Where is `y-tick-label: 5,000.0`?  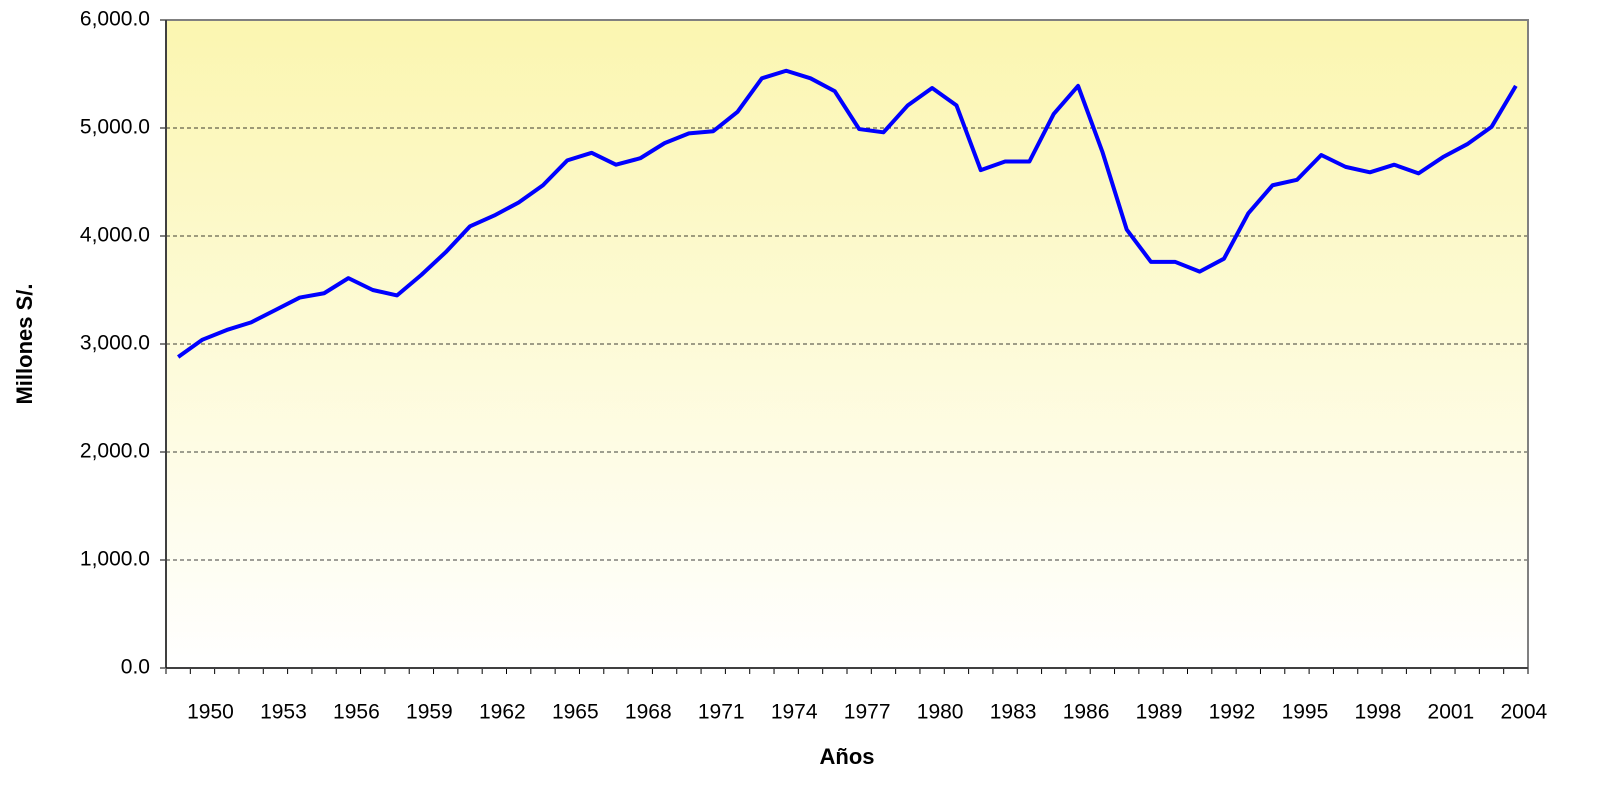 y-tick-label: 5,000.0 is located at coordinates (115, 127).